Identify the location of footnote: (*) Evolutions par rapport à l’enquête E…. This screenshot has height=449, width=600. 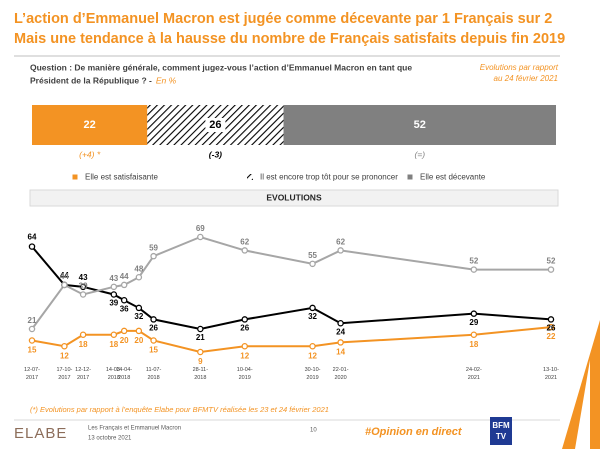
(179, 409).